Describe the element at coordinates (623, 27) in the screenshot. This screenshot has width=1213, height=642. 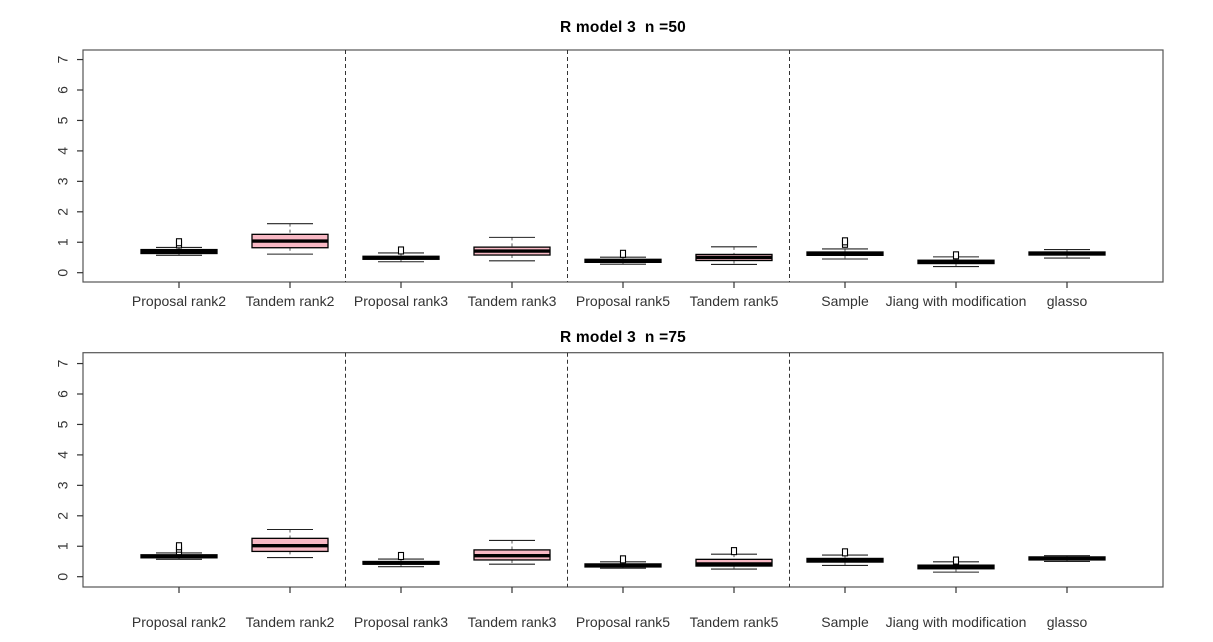
I see `panel-title-n50: R model 3 n =50` at that location.